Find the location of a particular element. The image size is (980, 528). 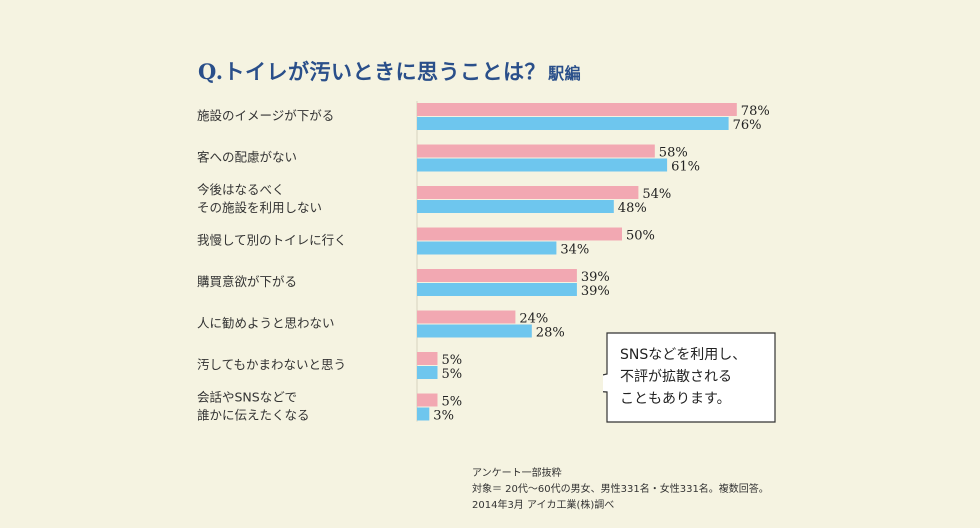

category-label: 人に勧めようと思わない is located at coordinates (266, 323).